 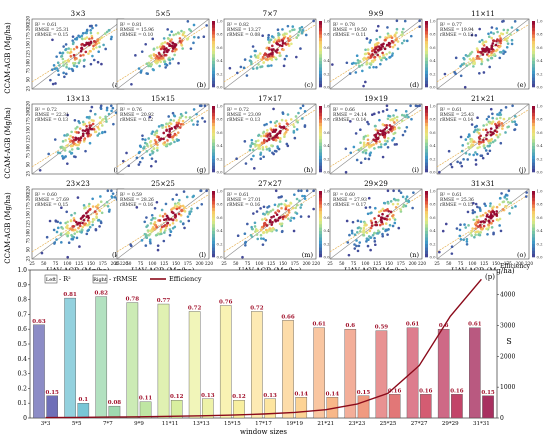 What do you see at coordinates (349, 120) in the screenshot?
I see `panel-rrmse: rRMSE = 0.14` at bounding box center [349, 120].